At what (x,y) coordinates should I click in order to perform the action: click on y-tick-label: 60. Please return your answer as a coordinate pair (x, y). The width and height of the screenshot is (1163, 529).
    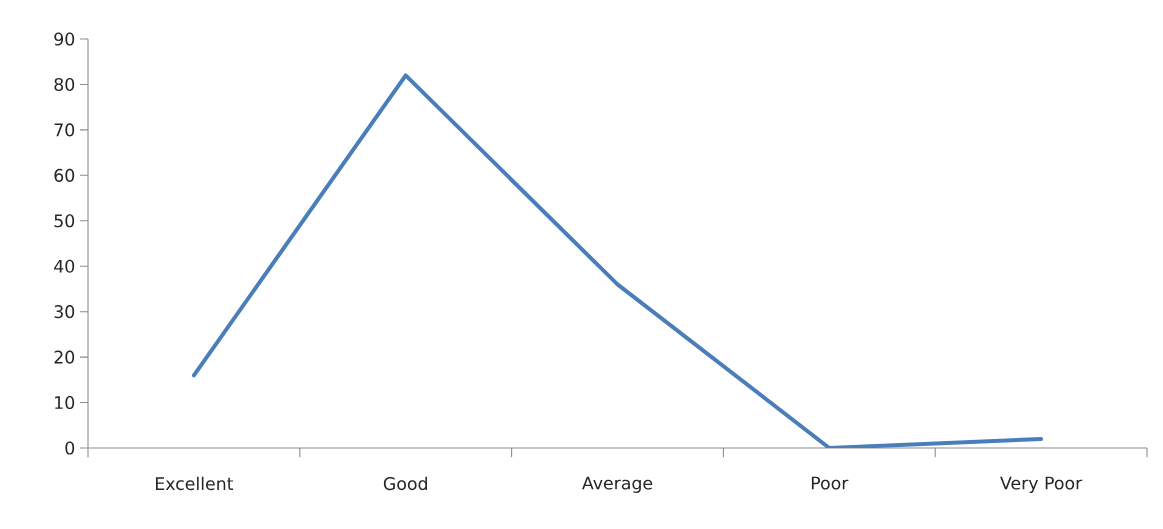
    Looking at the image, I should click on (64, 175).